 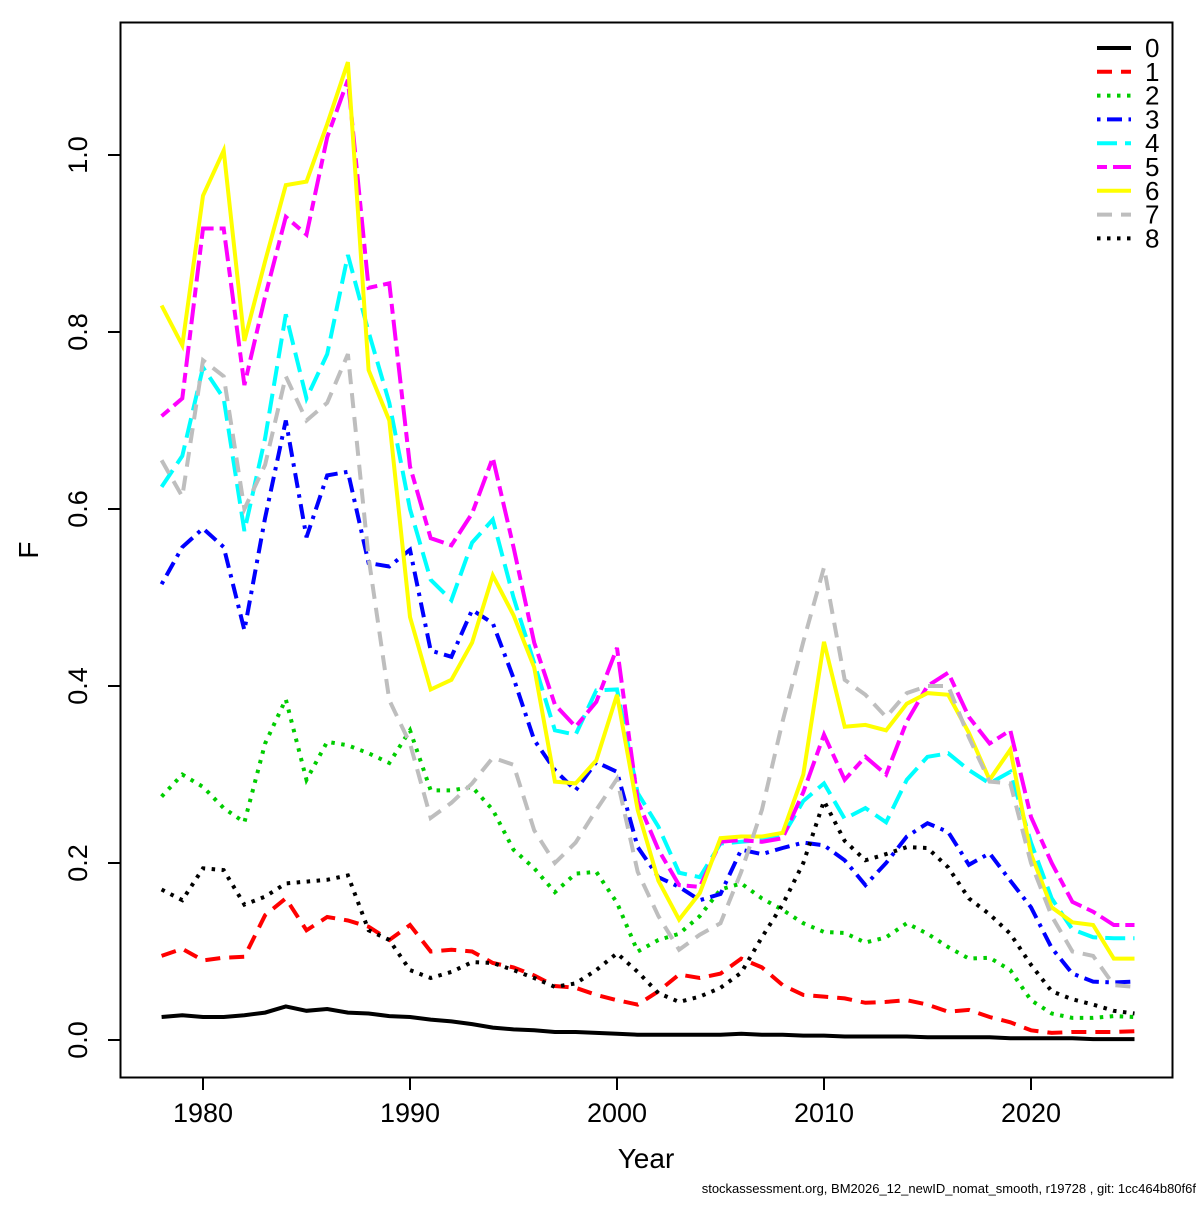 I want to click on x-axis-title: Year, so click(x=646, y=1158).